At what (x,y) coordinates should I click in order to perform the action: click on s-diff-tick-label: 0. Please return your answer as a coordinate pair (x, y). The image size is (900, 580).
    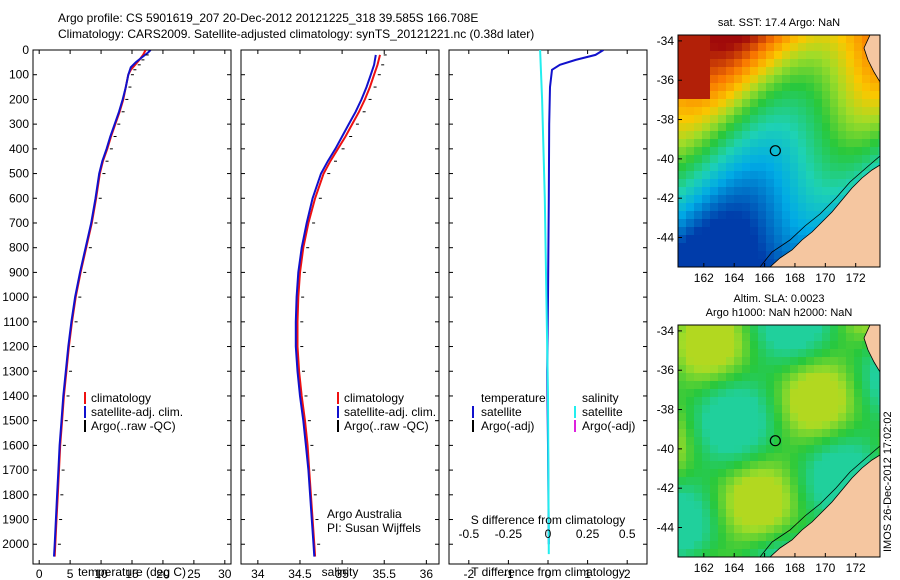
    Looking at the image, I should click on (548, 534).